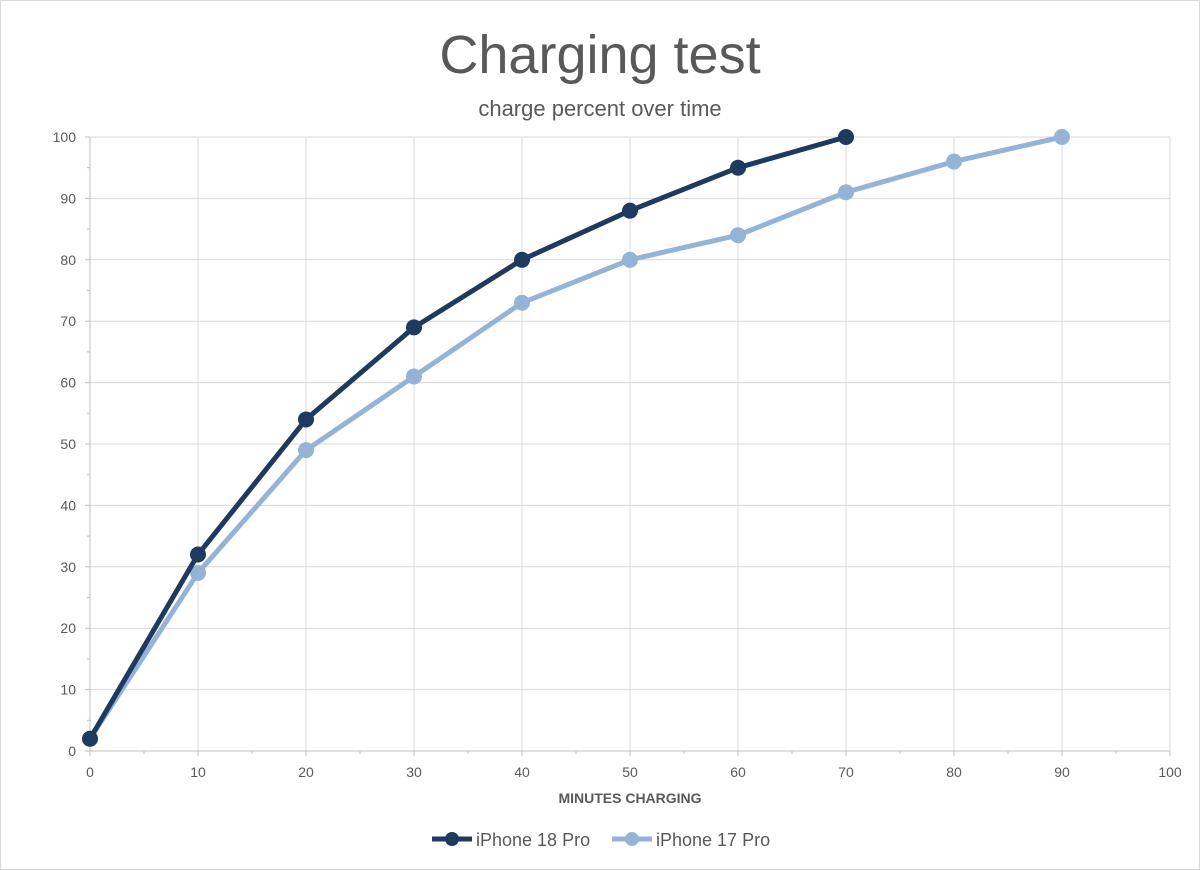  What do you see at coordinates (68, 505) in the screenshot?
I see `y-tick-label: 40` at bounding box center [68, 505].